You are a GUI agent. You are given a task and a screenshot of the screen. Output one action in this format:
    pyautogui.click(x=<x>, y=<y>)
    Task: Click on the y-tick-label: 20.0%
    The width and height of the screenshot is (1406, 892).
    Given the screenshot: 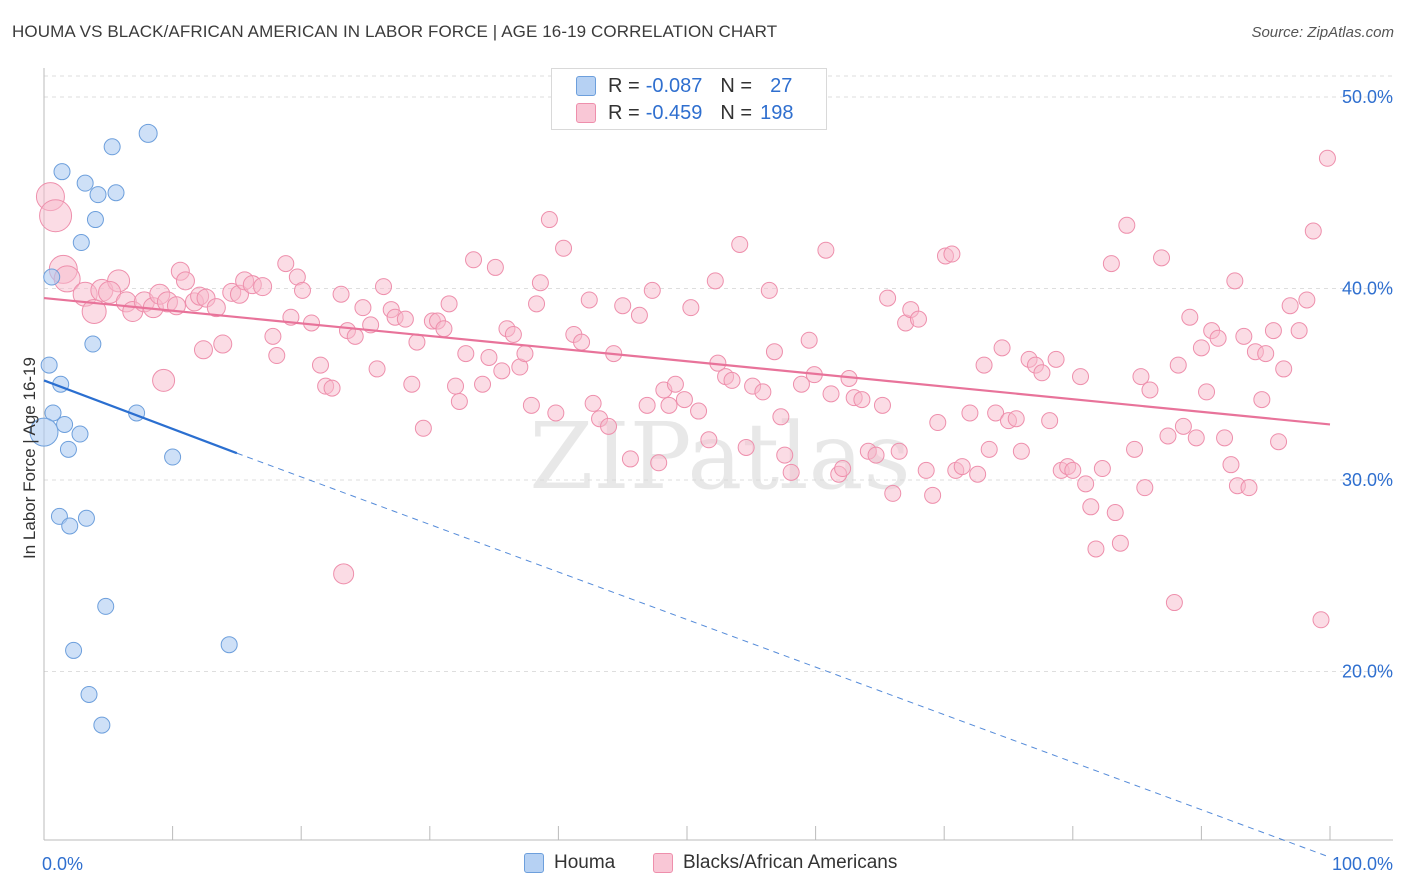 What is the action you would take?
    pyautogui.click(x=1367, y=672)
    